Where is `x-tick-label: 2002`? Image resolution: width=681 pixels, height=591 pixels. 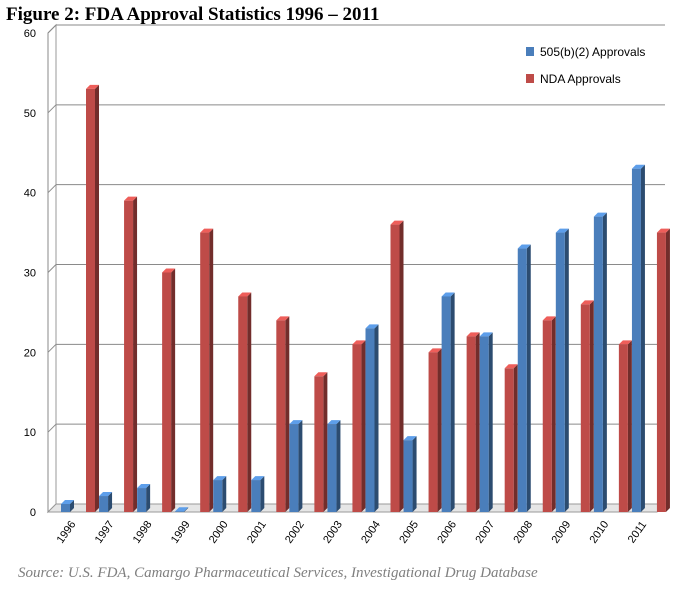 x-tick-label: 2002 is located at coordinates (295, 532).